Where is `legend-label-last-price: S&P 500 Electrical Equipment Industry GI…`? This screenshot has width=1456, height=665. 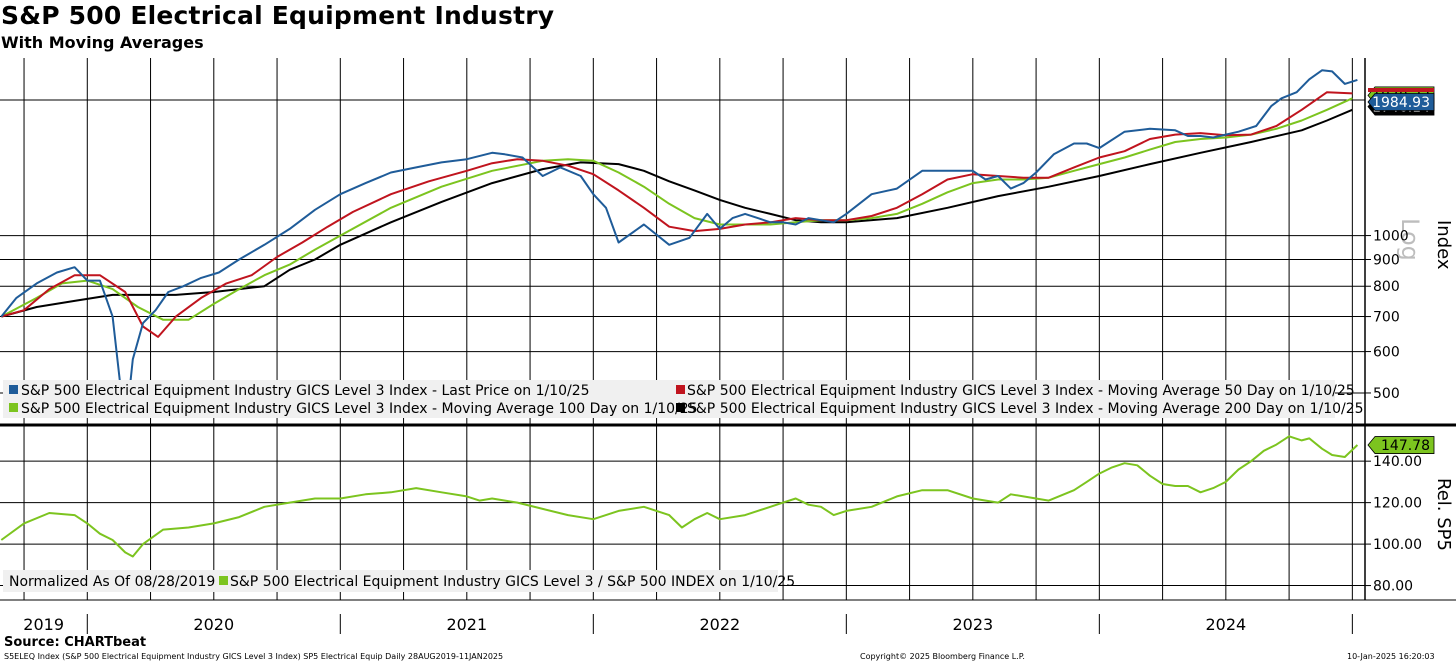
legend-label-last-price: S&P 500 Electrical Equipment Industry GI… is located at coordinates (305, 391).